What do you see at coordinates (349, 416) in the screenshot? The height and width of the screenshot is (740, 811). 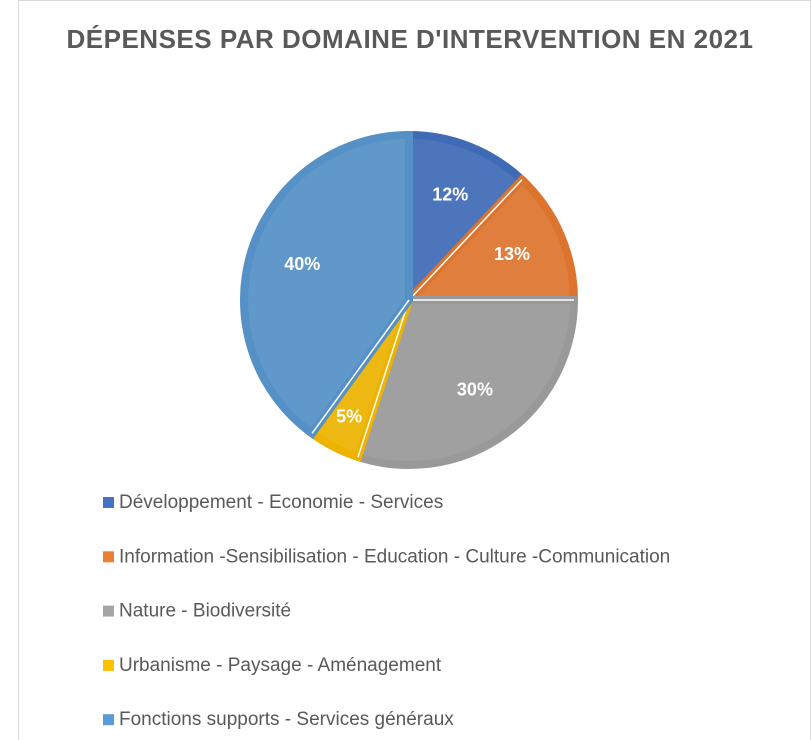 I see `data-label: 5%` at bounding box center [349, 416].